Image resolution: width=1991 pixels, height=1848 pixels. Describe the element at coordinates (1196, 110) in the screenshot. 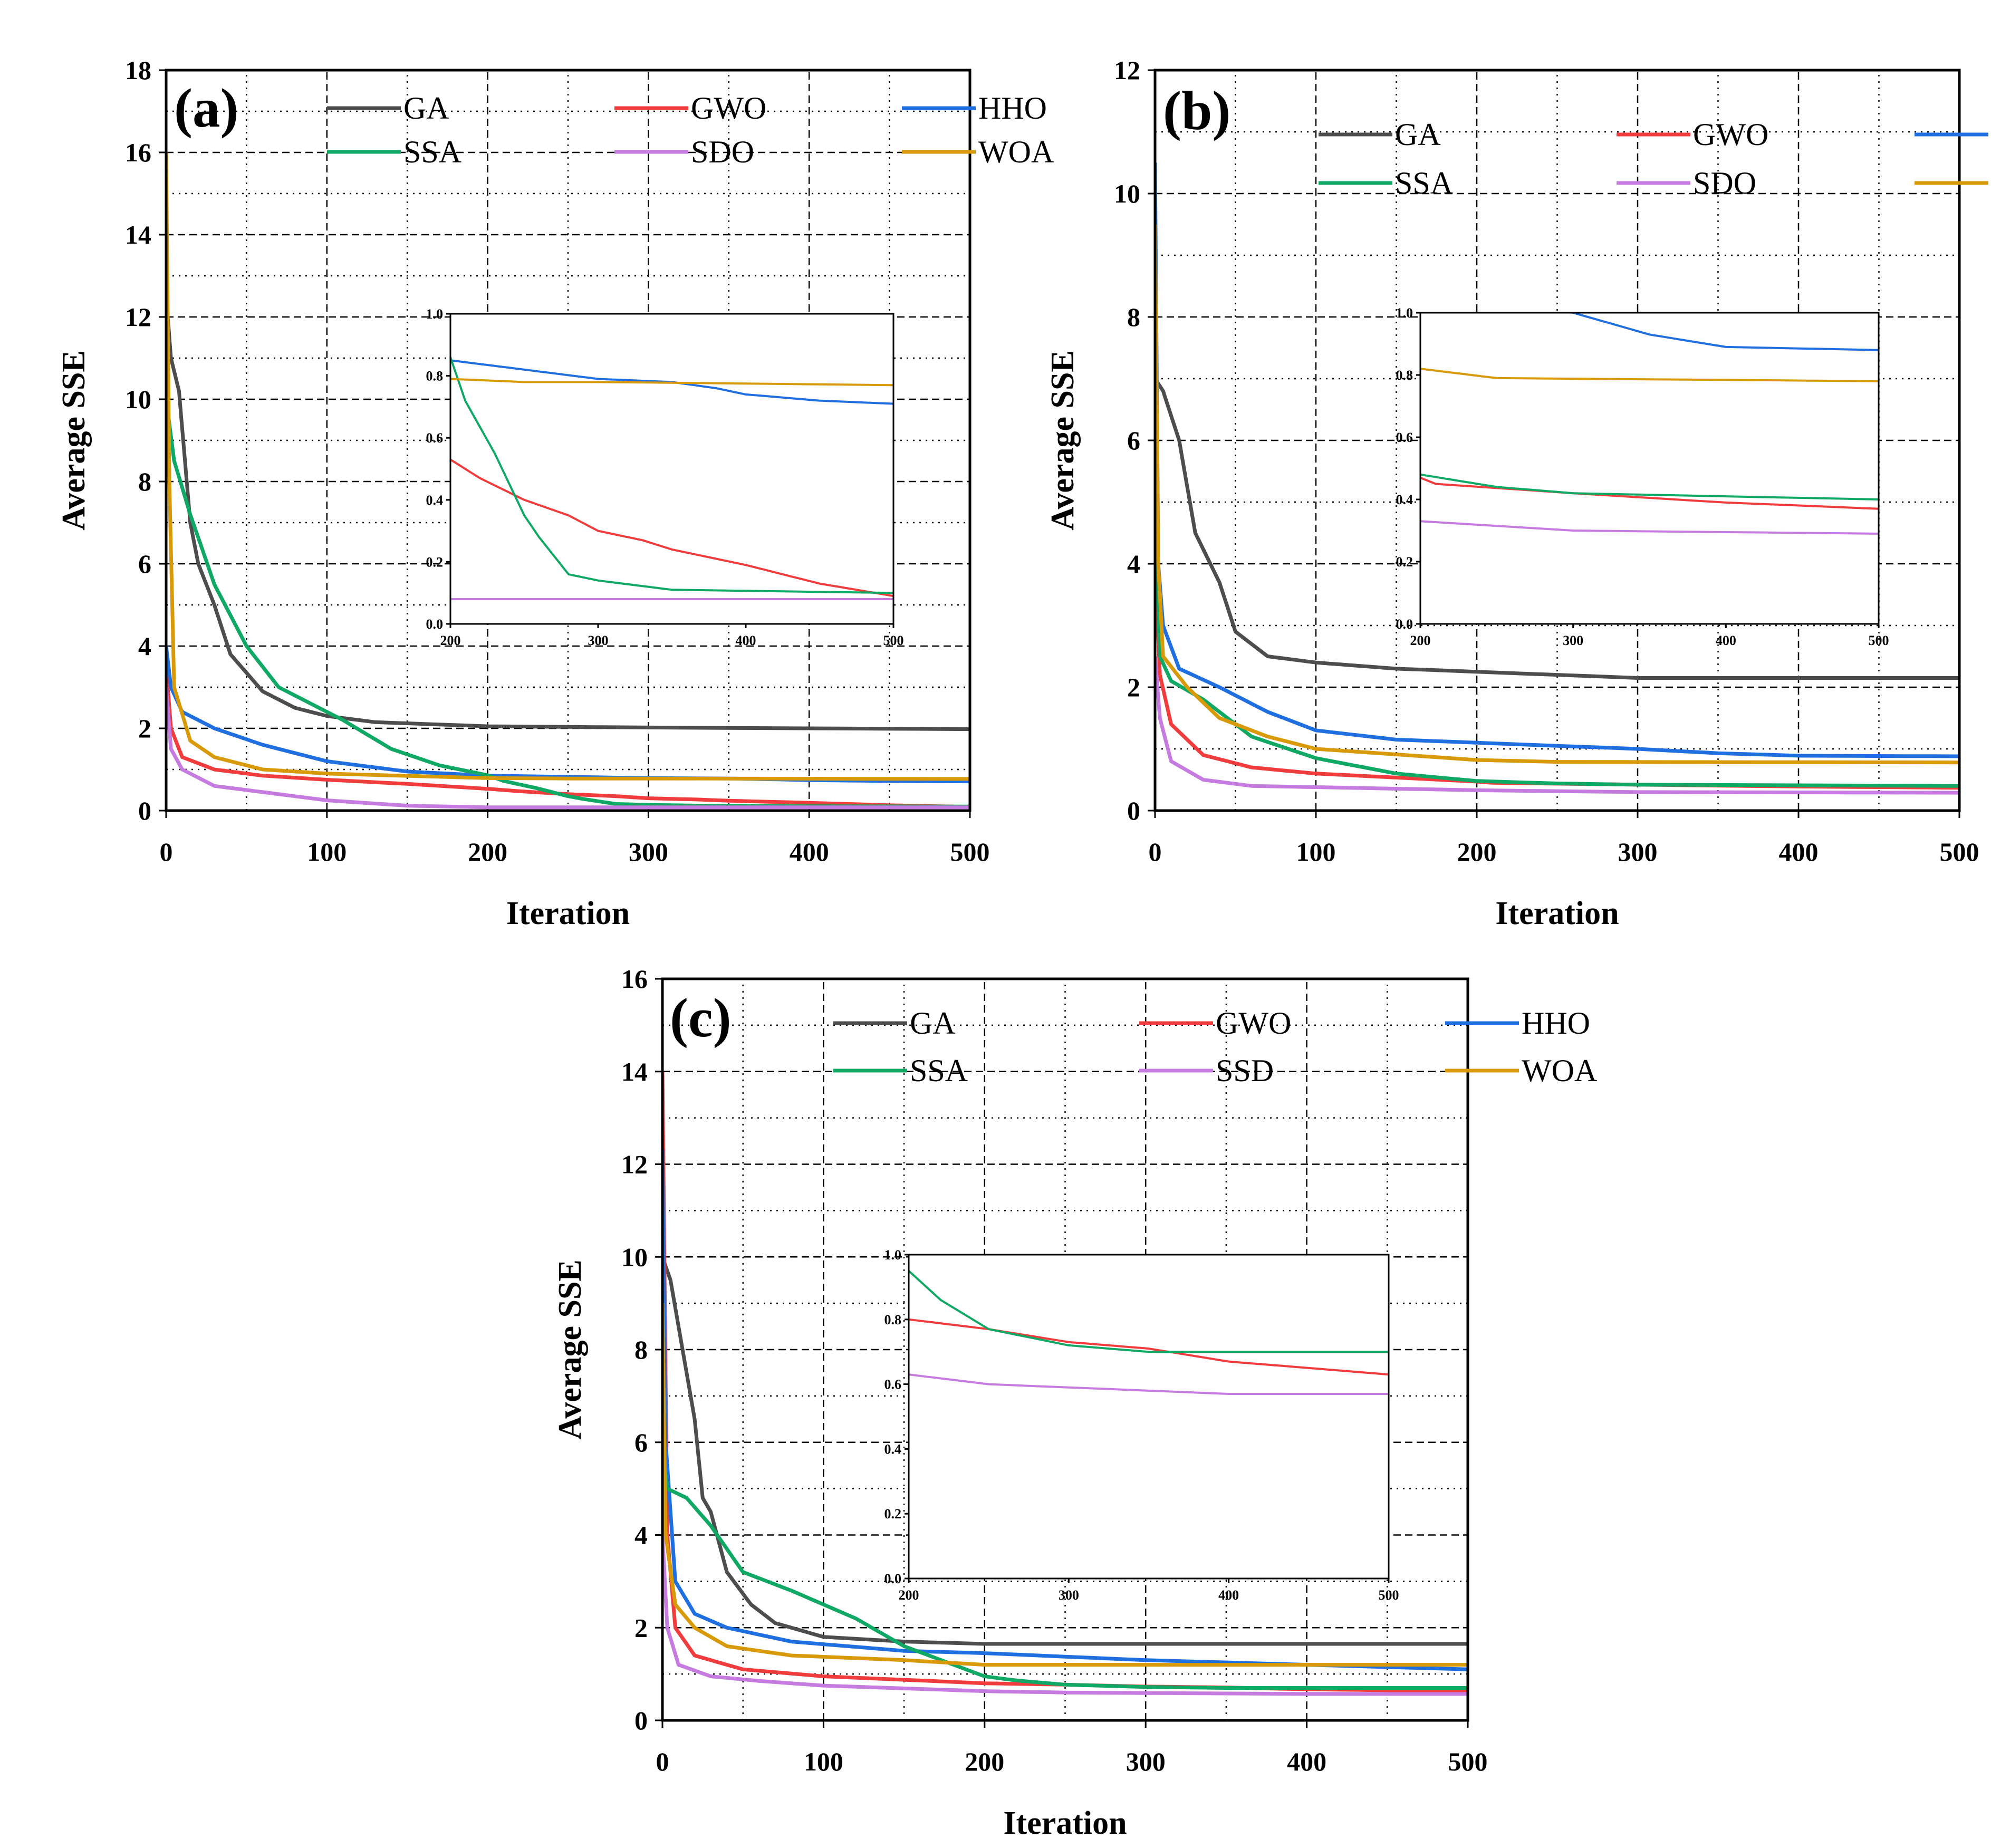

I see `panel-label: (b)` at that location.